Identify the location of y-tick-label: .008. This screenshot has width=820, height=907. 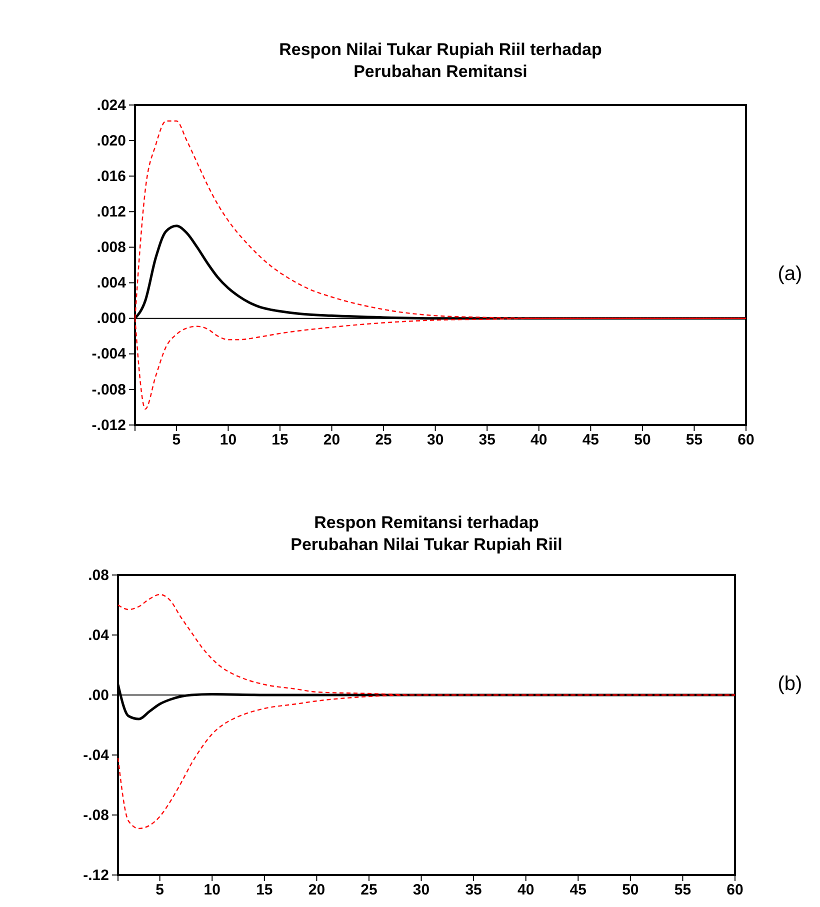
(111, 247).